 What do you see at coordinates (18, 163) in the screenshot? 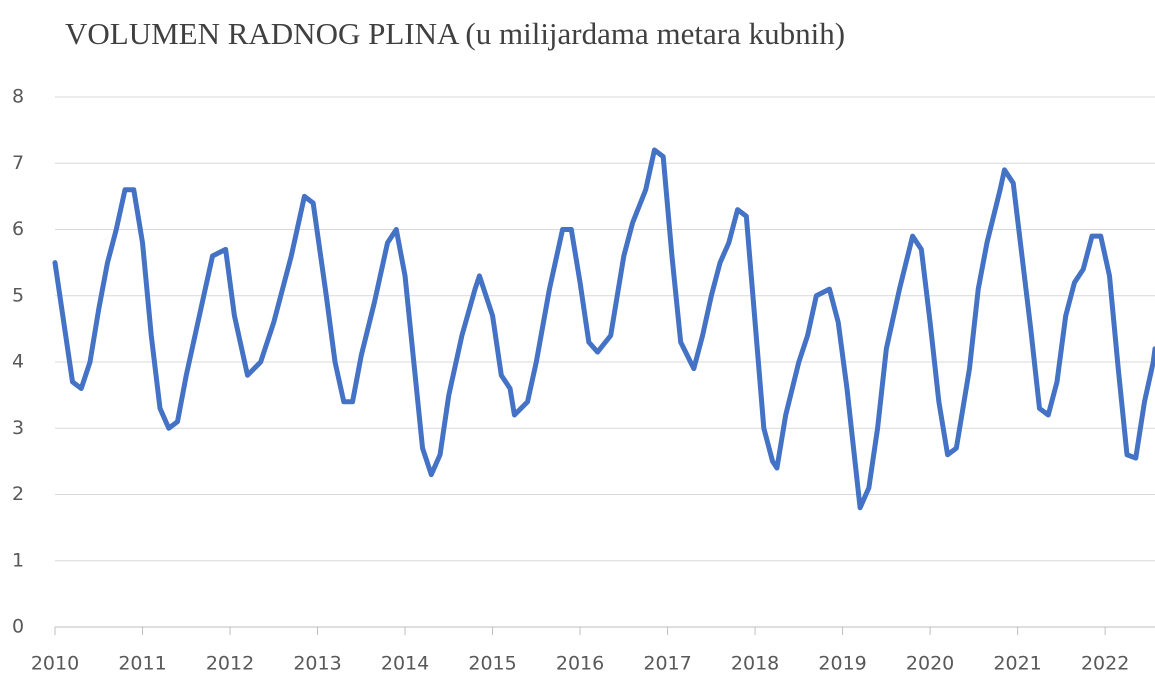
I see `y-tick-label: 7` at bounding box center [18, 163].